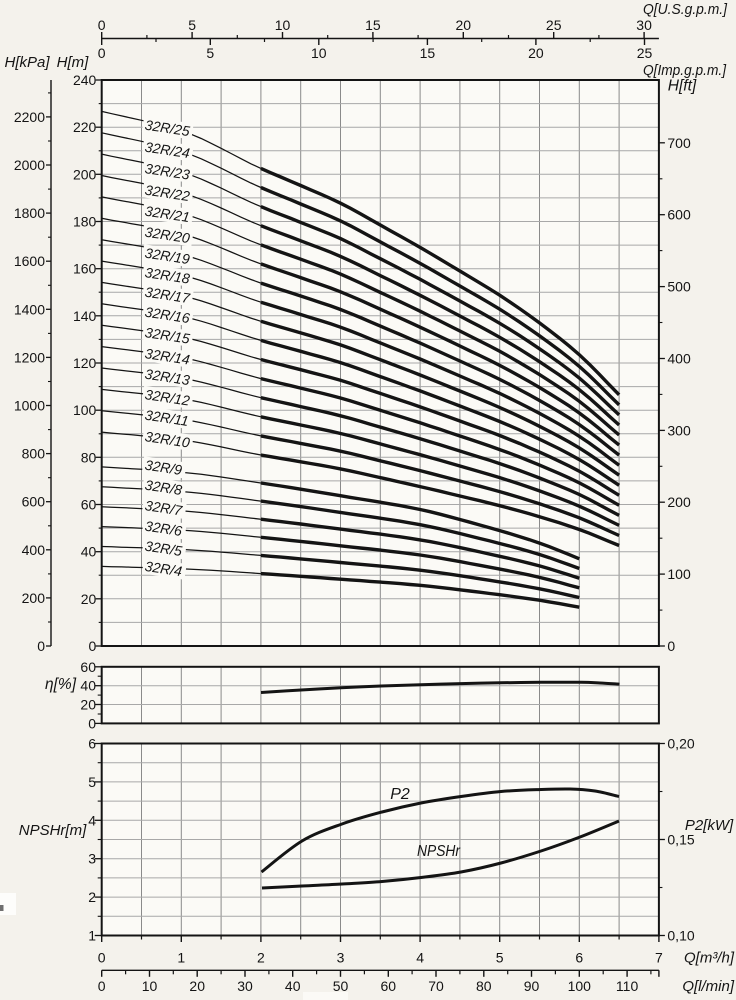 This screenshot has width=736, height=1000. Describe the element at coordinates (29, 117) in the screenshot. I see `svg-text: 2200` at that location.